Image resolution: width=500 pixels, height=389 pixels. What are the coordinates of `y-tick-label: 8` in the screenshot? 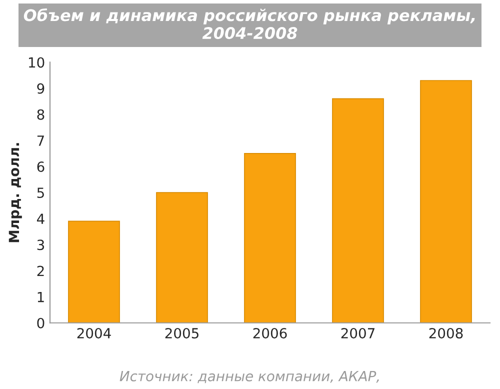 It's located at (40, 114).